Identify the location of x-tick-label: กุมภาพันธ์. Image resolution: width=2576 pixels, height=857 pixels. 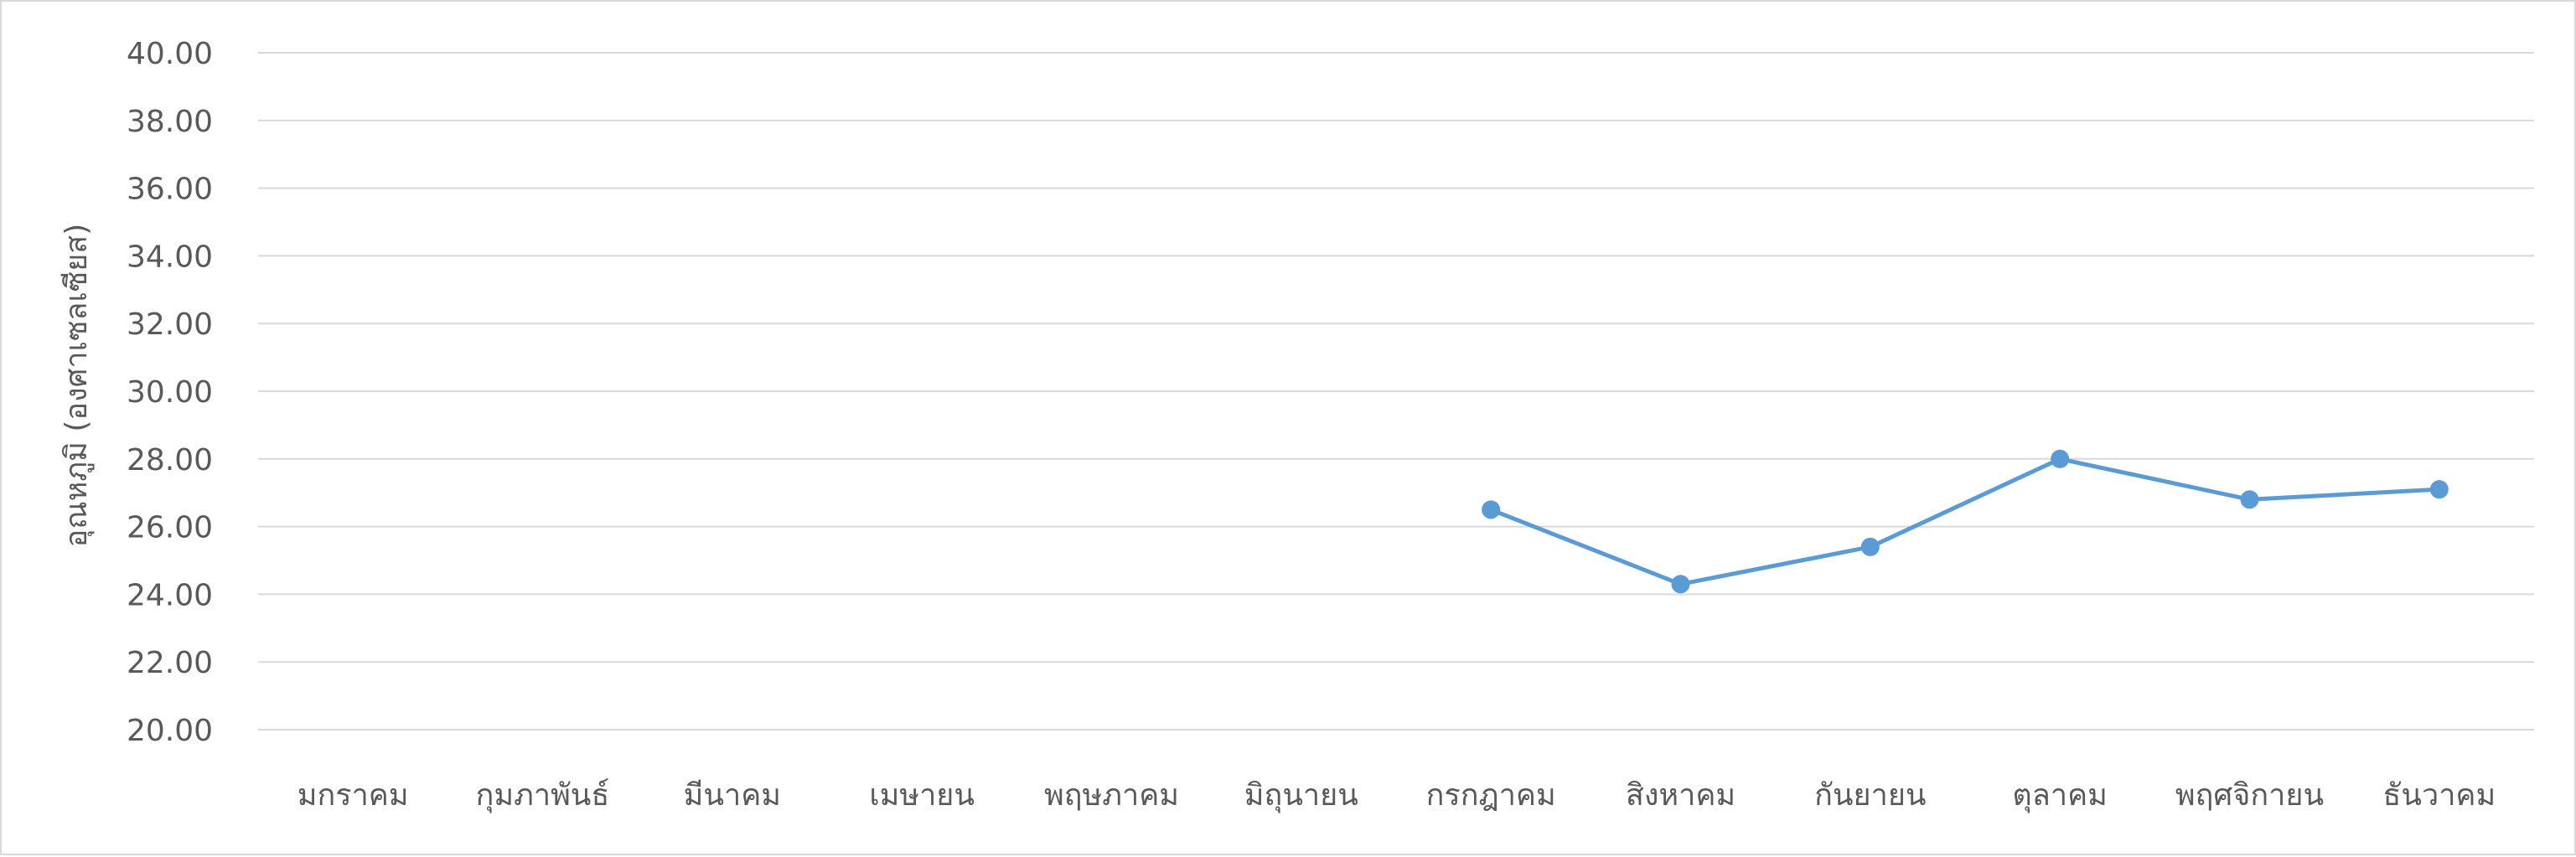
(543, 796).